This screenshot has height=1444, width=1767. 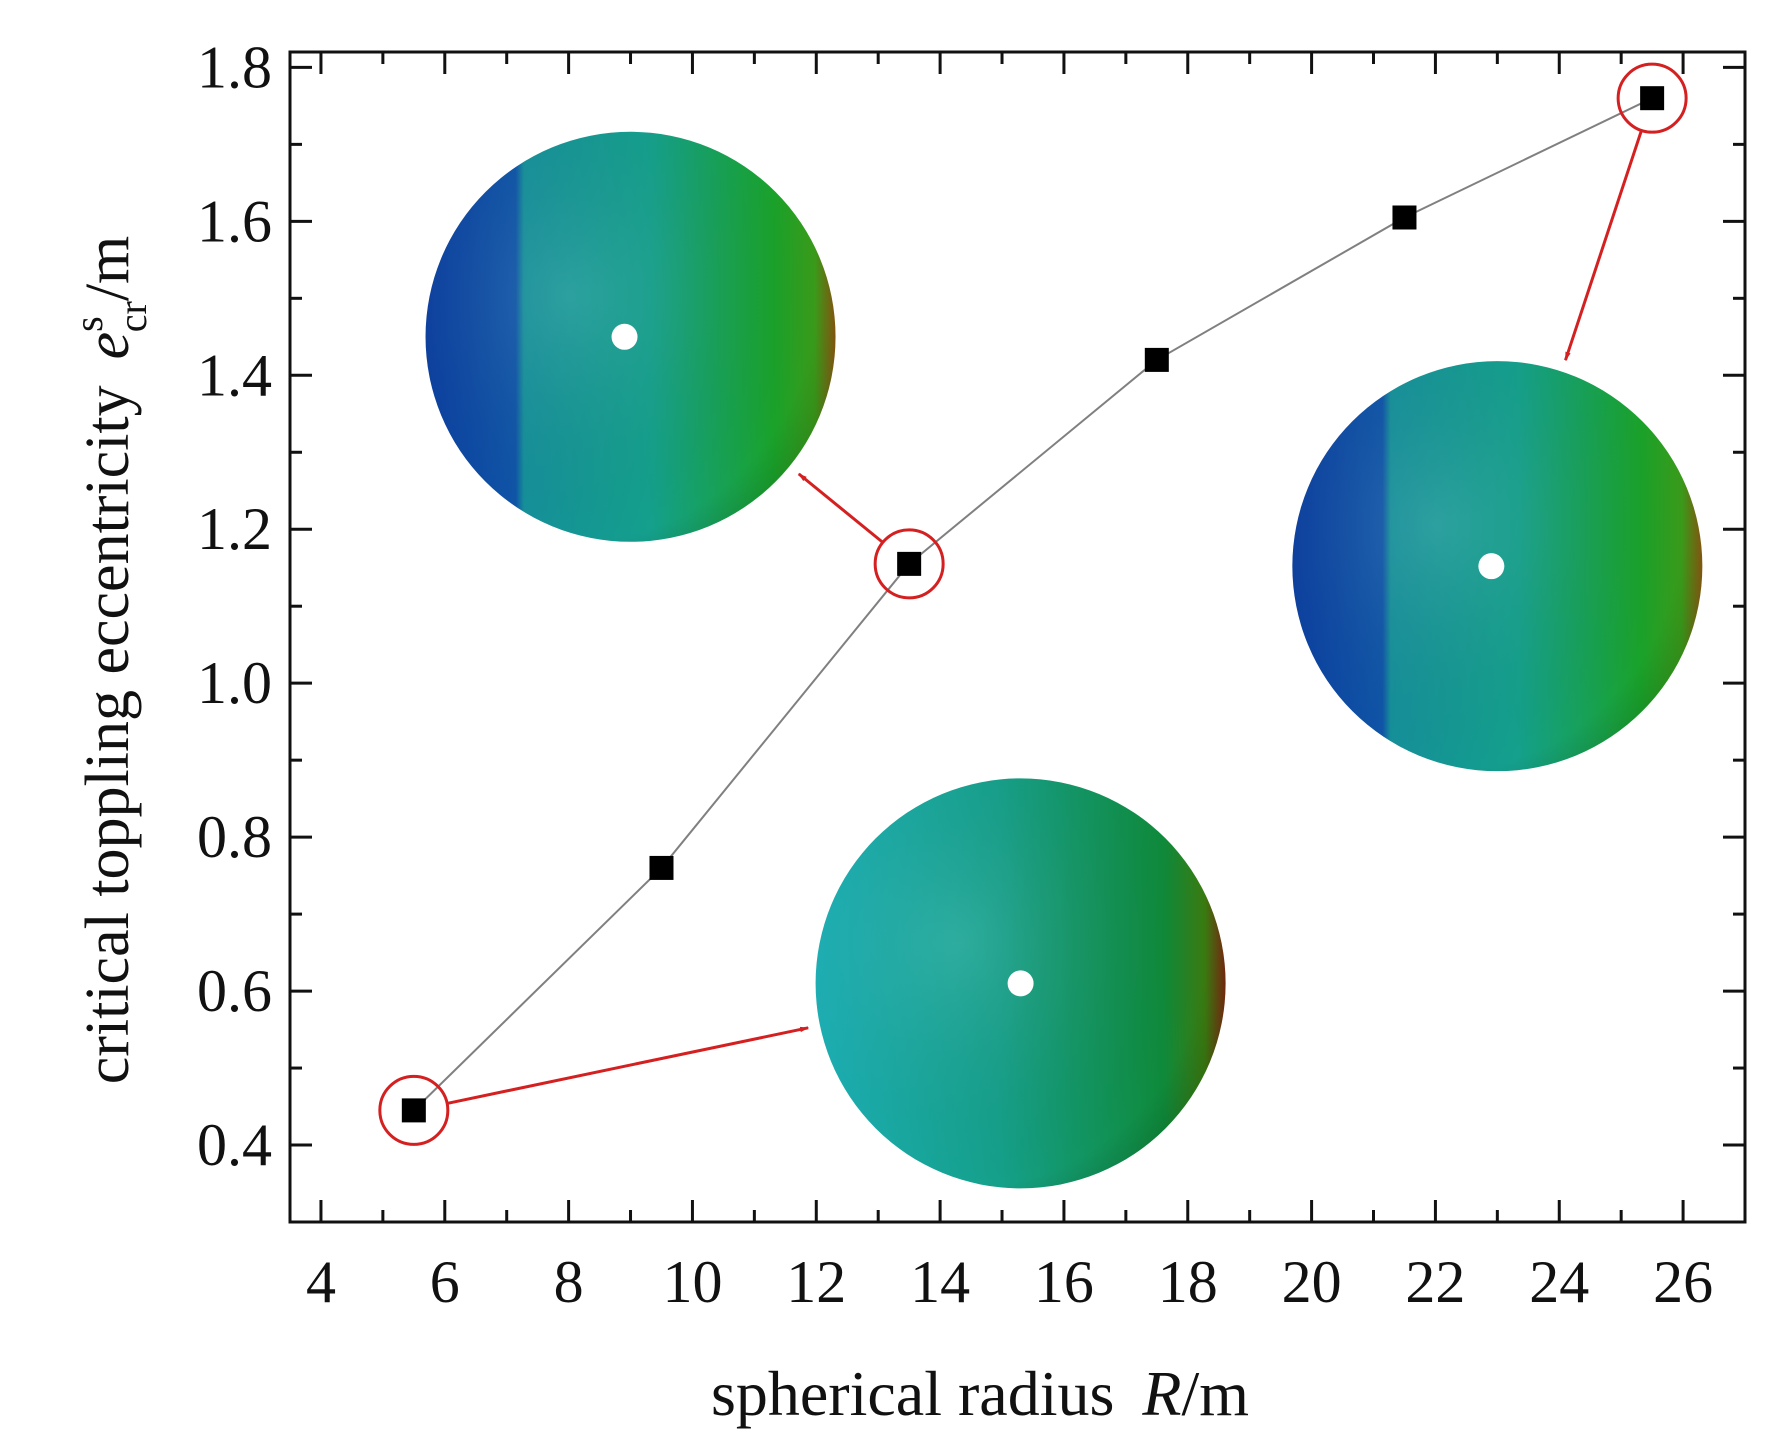 What do you see at coordinates (234, 375) in the screenshot?
I see `y-tick-label: 1.4` at bounding box center [234, 375].